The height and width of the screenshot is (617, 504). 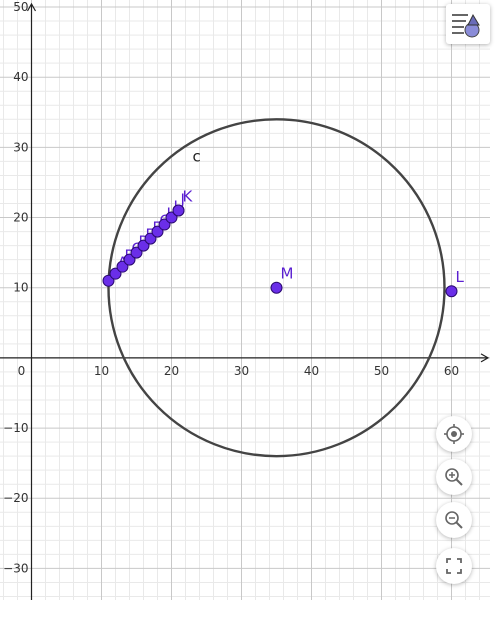 What do you see at coordinates (451, 371) in the screenshot?
I see `x-tick-label: 60` at bounding box center [451, 371].